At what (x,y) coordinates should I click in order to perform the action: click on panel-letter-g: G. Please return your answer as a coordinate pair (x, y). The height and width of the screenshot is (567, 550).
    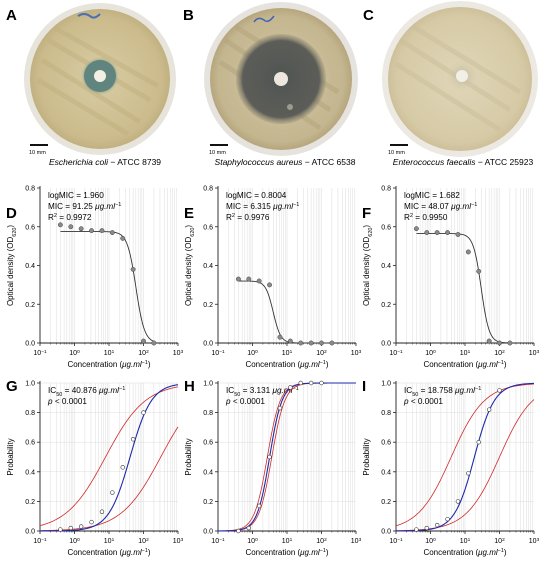
    Looking at the image, I should click on (12, 386).